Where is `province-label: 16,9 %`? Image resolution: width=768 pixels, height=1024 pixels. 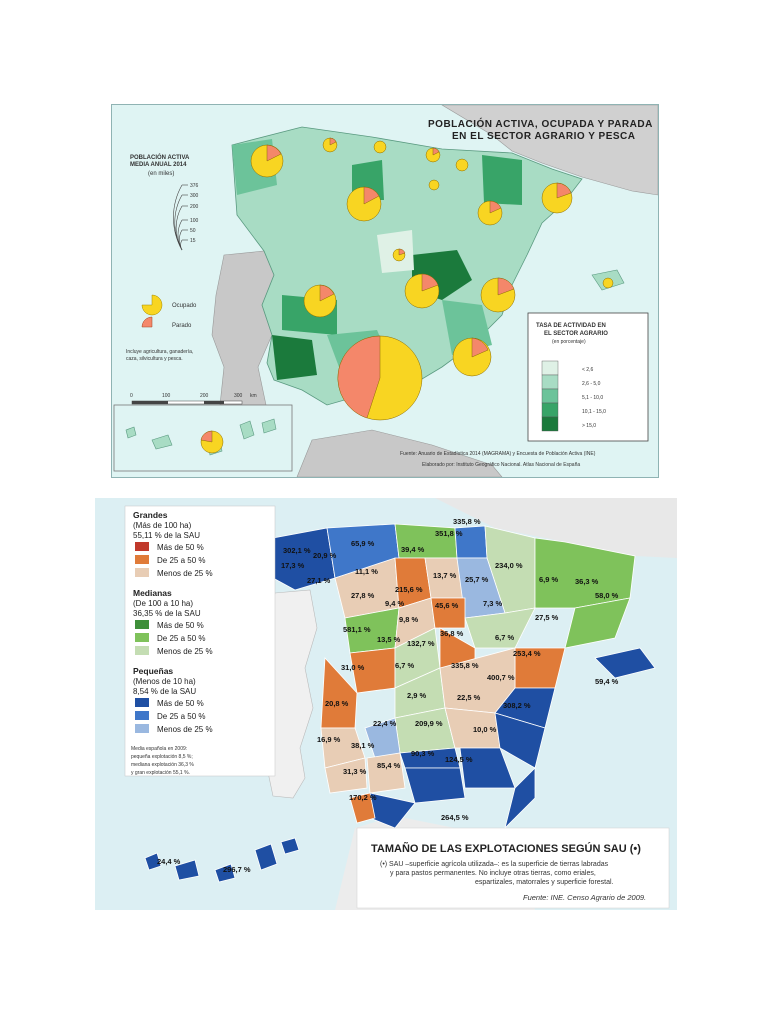 province-label: 16,9 % is located at coordinates (329, 739).